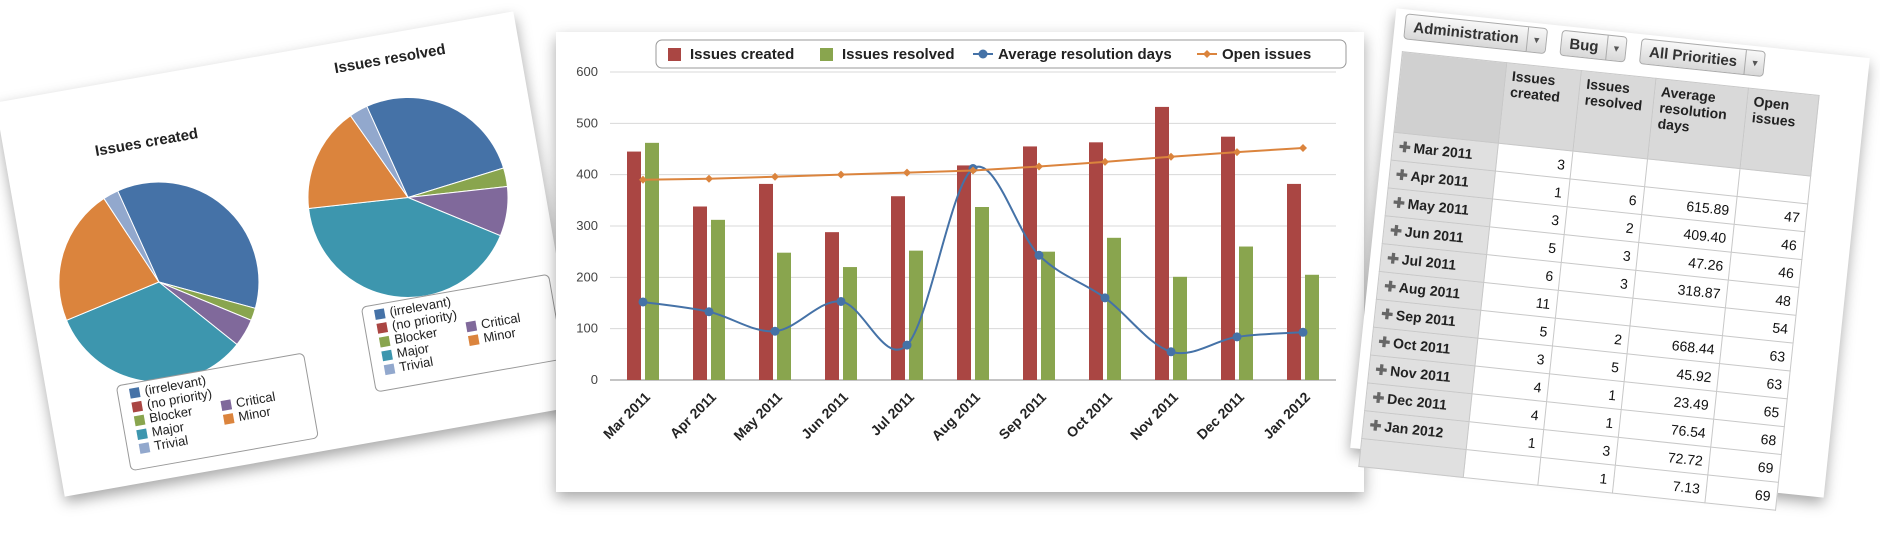  Describe the element at coordinates (1246, 313) in the screenshot. I see `bar-issues-resolved-dec-2011` at that location.